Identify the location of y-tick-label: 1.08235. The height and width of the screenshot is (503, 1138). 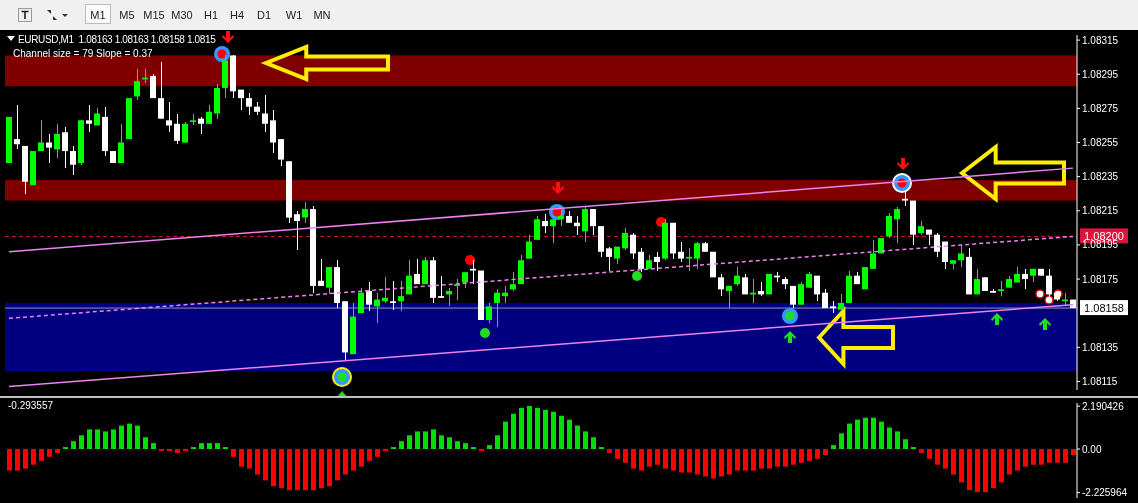
(1100, 177).